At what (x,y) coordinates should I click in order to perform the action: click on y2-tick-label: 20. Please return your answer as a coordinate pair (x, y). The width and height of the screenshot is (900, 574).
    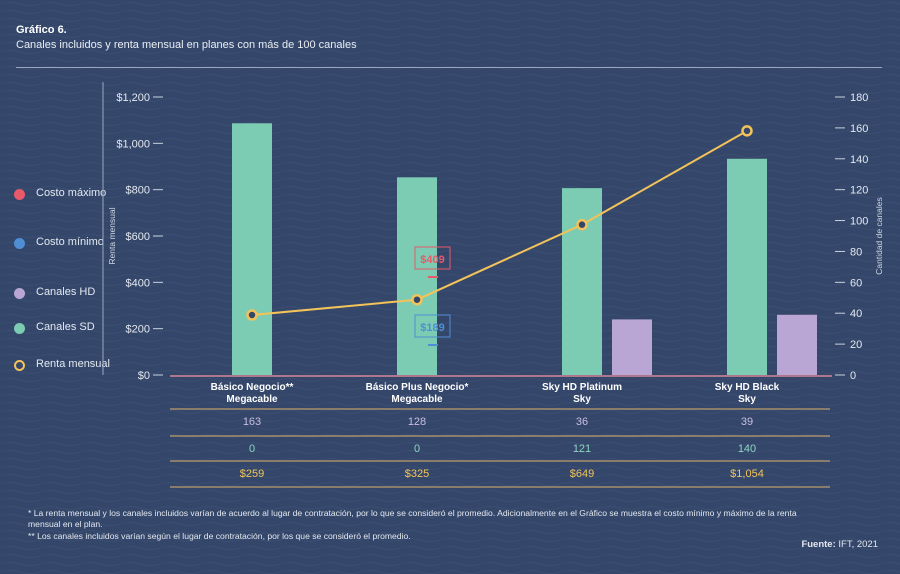
    Looking at the image, I should click on (856, 345).